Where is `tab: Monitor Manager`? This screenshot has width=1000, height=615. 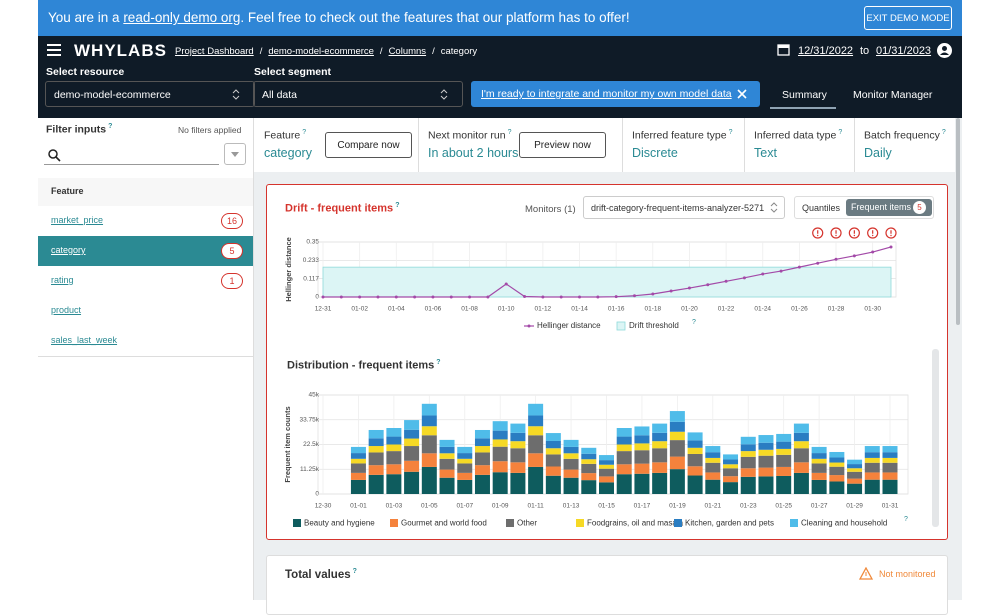 tab: Monitor Manager is located at coordinates (893, 95).